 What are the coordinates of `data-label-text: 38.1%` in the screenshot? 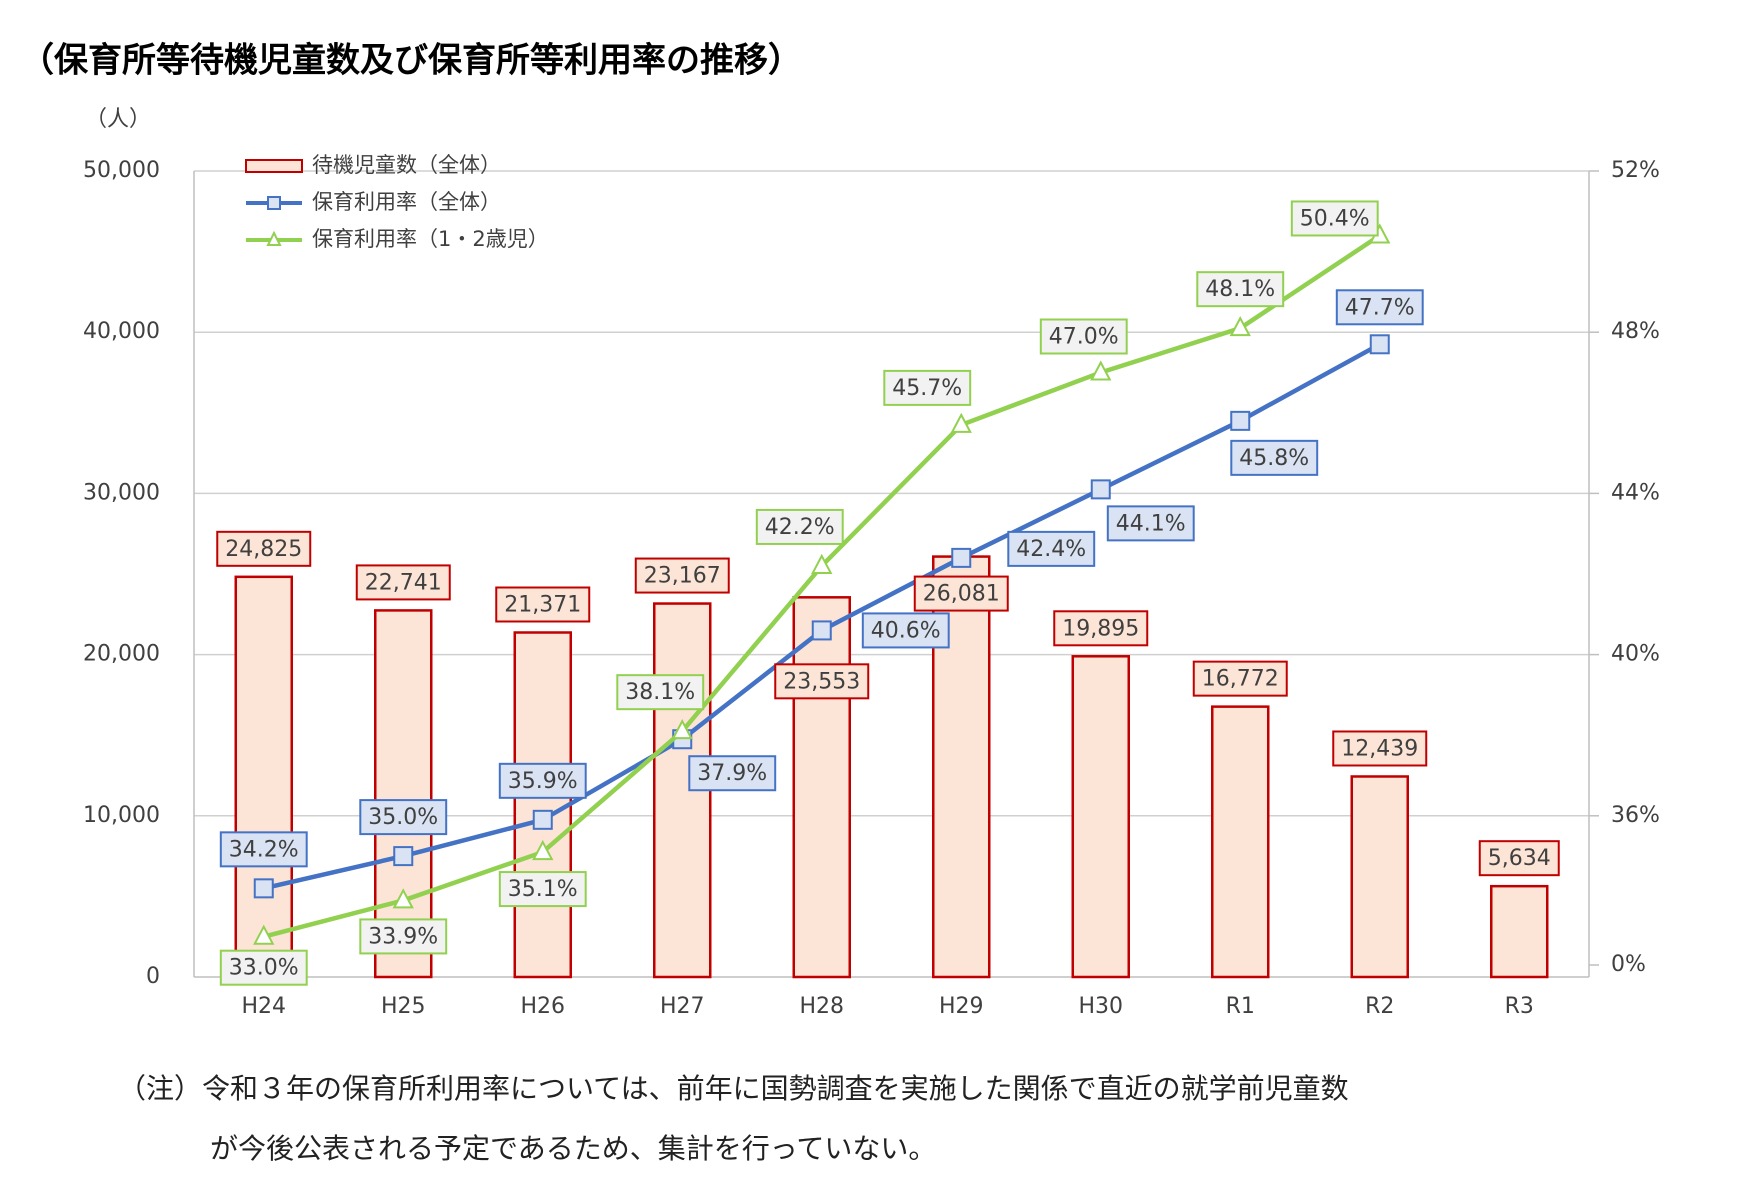 It's located at (660, 692).